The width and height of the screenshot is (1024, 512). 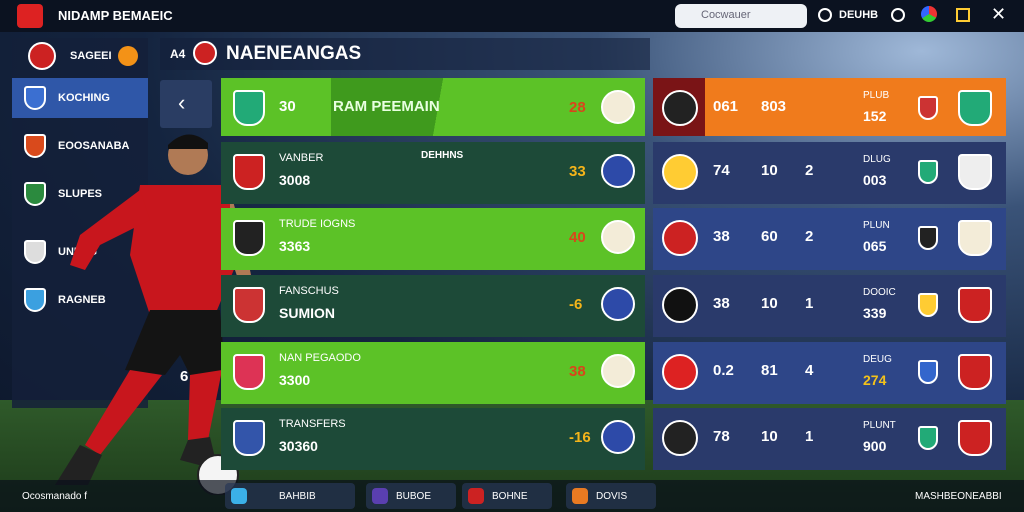 I want to click on app-title: NIDAMP BEMAEIC, so click(x=115, y=15).